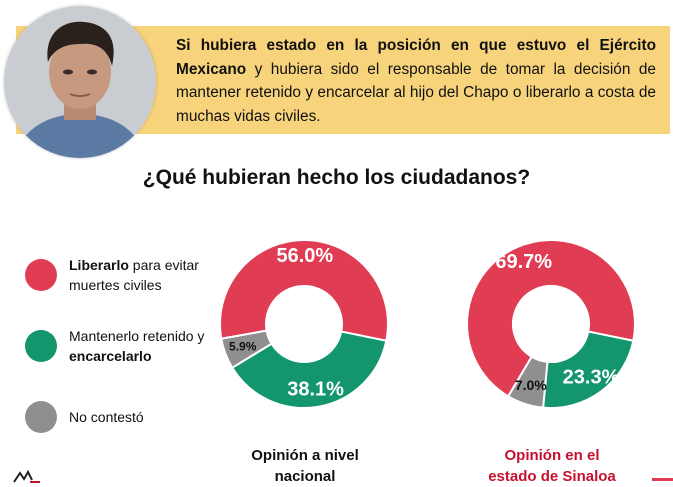 This screenshot has height=487, width=673. Describe the element at coordinates (26, 476) in the screenshot. I see `brand-logo-icon` at that location.